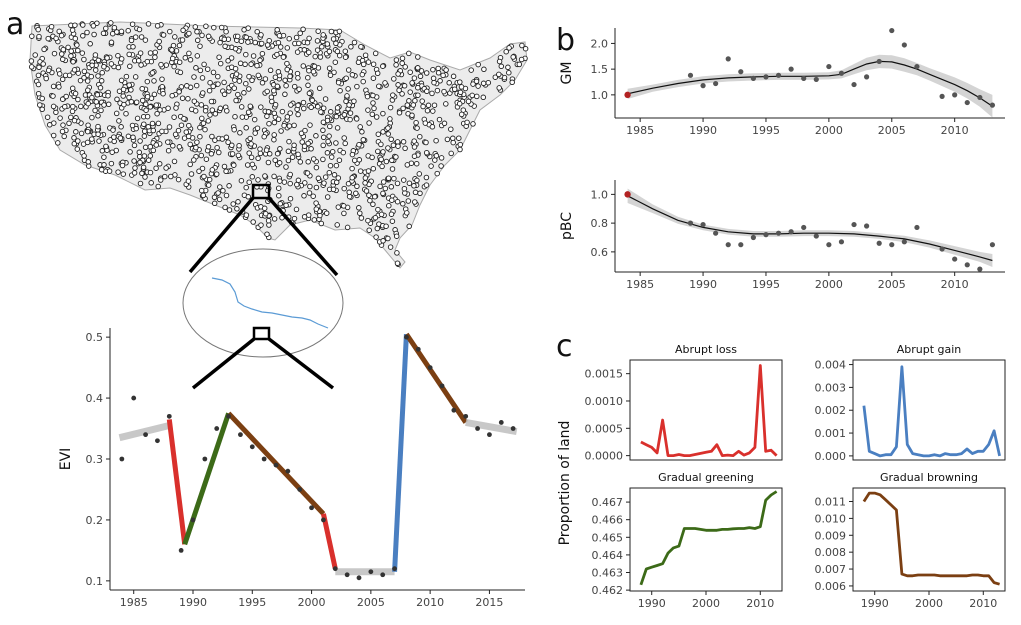 This screenshot has height=625, width=1021. I want to click on segment-loss, so click(329, 541).